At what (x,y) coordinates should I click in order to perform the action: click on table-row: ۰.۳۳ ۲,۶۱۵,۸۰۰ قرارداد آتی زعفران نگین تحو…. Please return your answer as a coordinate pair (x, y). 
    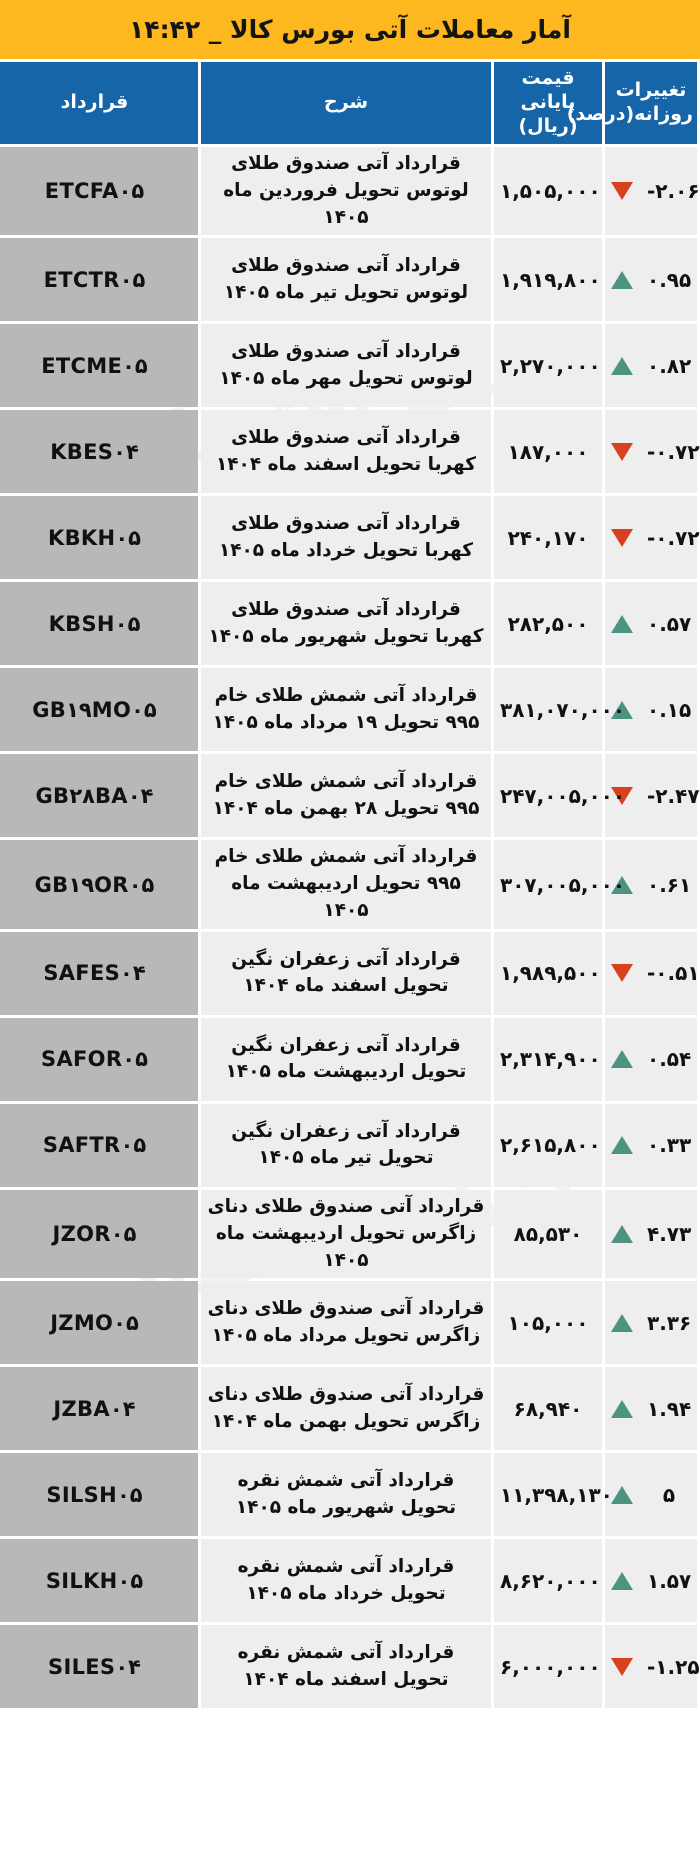
    Looking at the image, I should click on (348, 1145).